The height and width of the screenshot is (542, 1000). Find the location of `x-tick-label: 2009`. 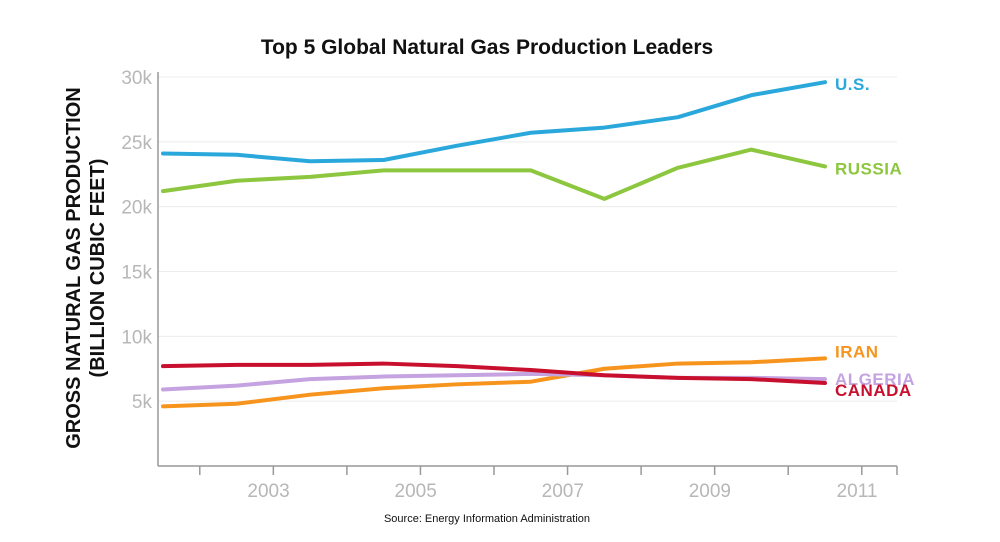

x-tick-label: 2009 is located at coordinates (710, 491).